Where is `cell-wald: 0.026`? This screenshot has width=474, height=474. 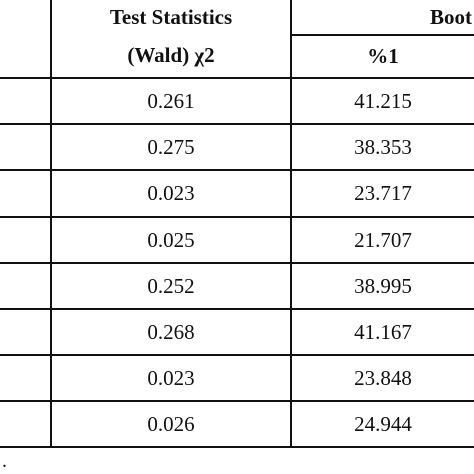
cell-wald: 0.026 is located at coordinates (171, 423).